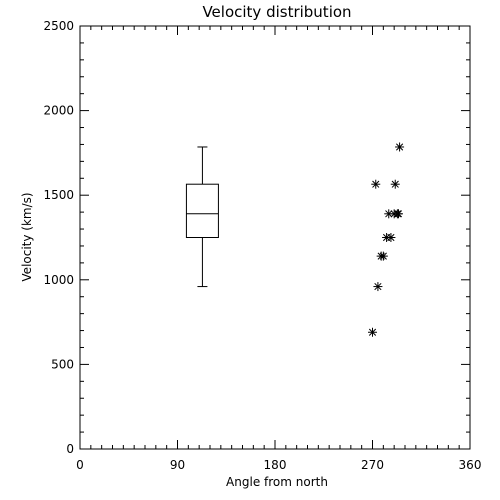  Describe the element at coordinates (276, 12) in the screenshot. I see `chart-title: Velocity distribution` at that location.